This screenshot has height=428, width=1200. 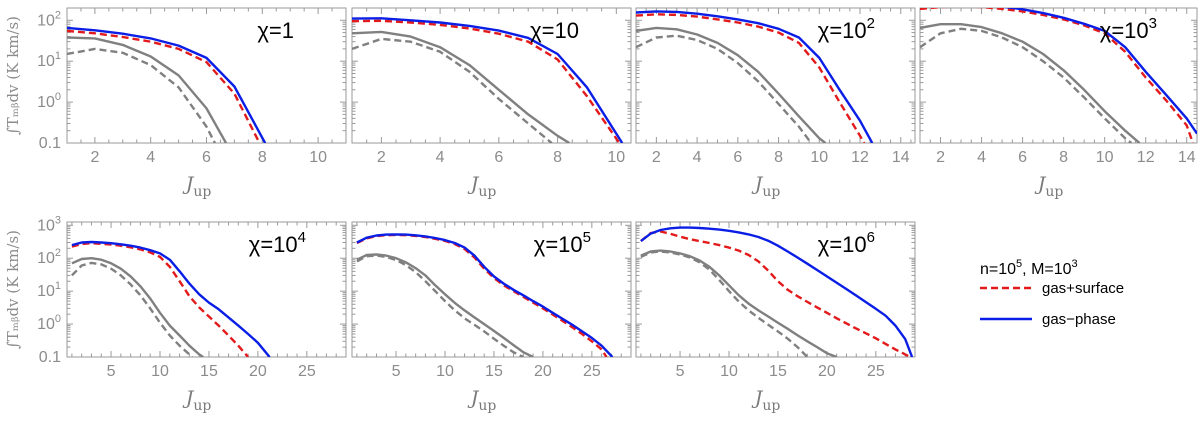 What do you see at coordinates (1019, 264) in the screenshot?
I see `legend-title-exp1: 5` at bounding box center [1019, 264].